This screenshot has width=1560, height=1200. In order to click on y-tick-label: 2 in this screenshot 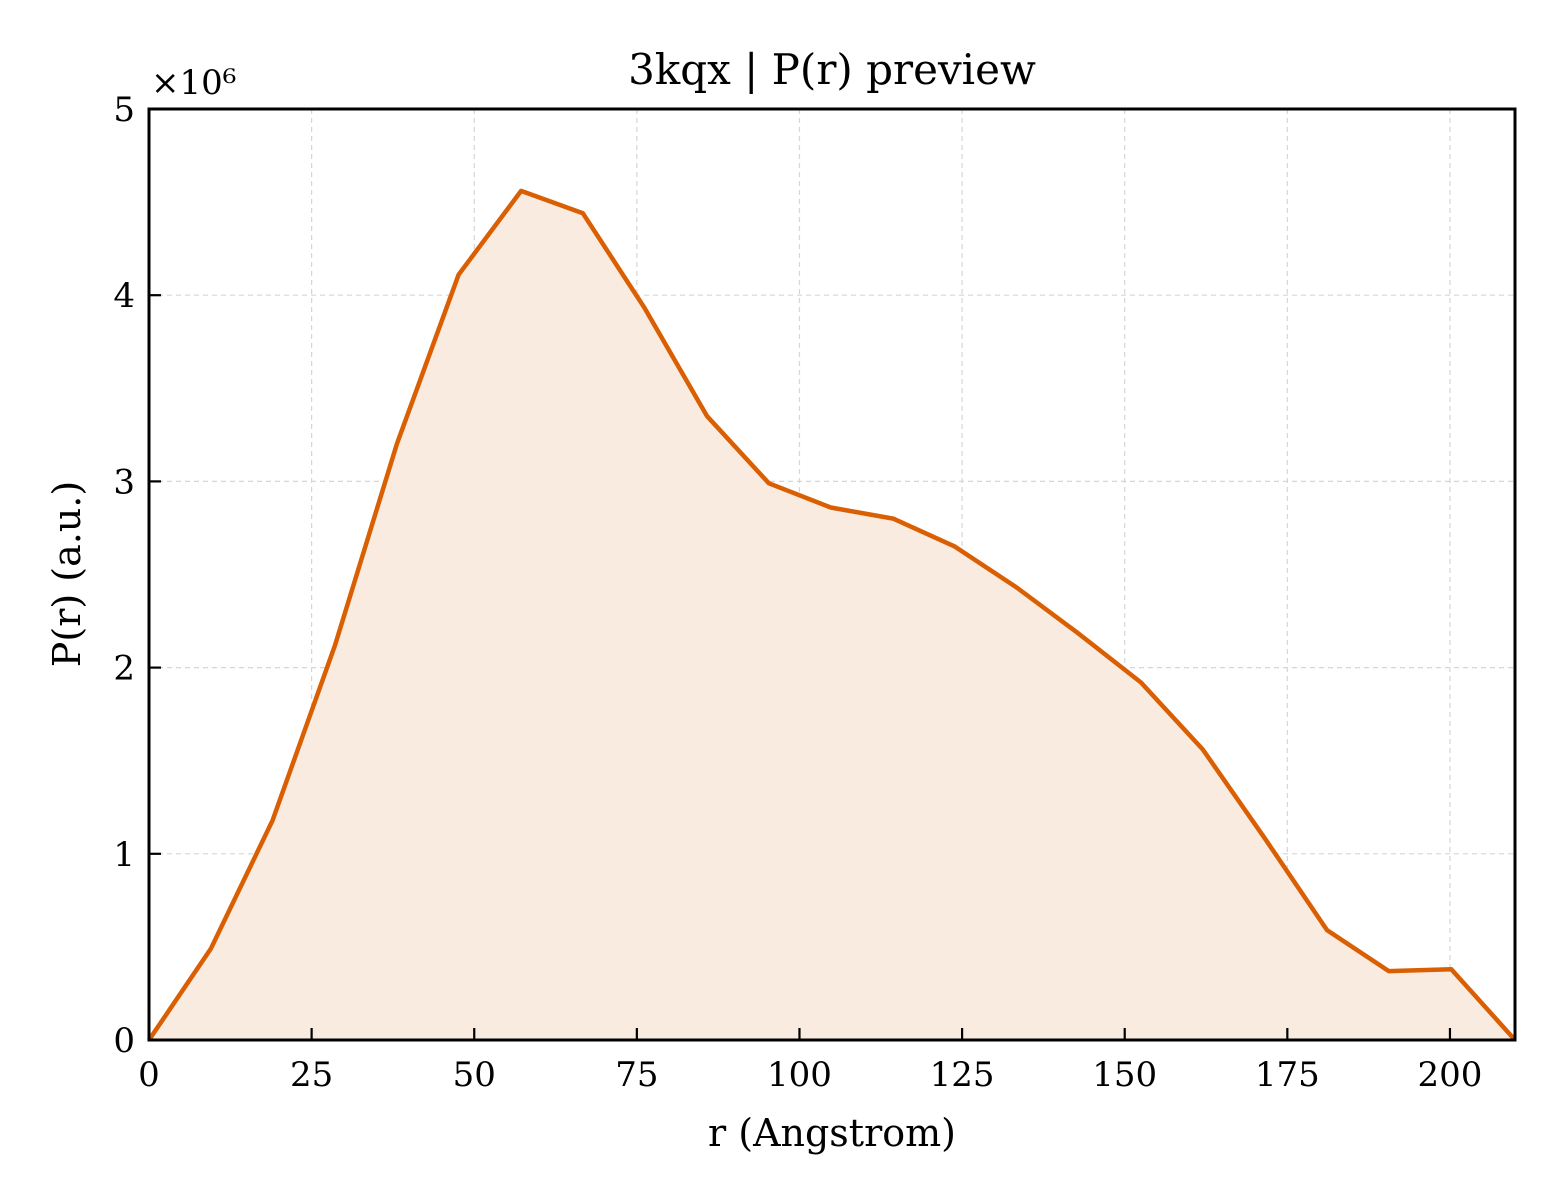, I will do `click(124, 669)`.